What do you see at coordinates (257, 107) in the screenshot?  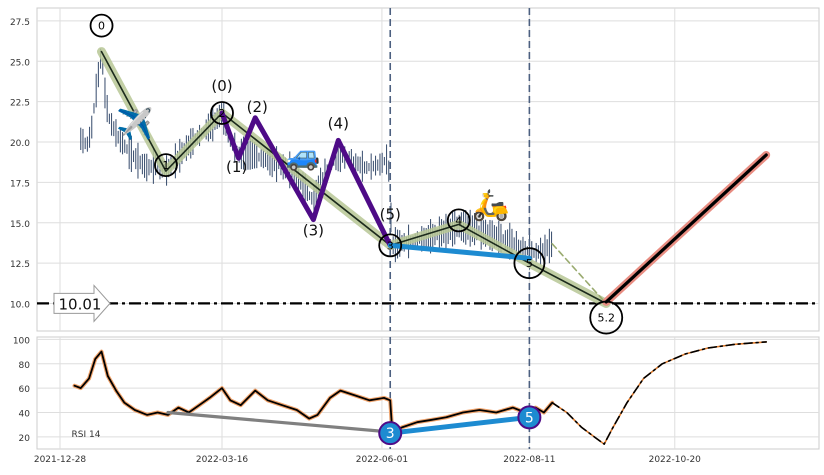 I see `wave-label: (2)` at bounding box center [257, 107].